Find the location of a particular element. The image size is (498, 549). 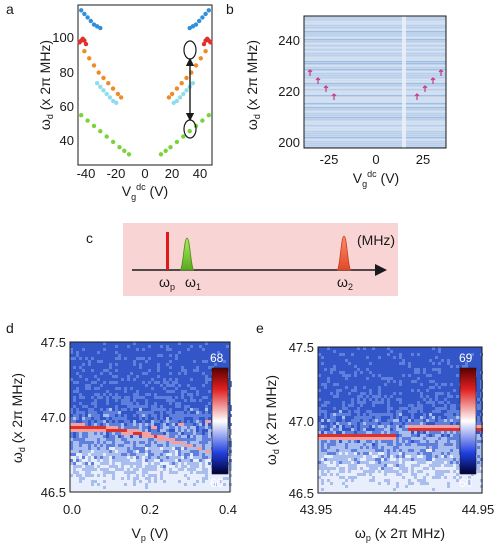

panel-e-xtick-44-95: 44.95 is located at coordinates (478, 509).